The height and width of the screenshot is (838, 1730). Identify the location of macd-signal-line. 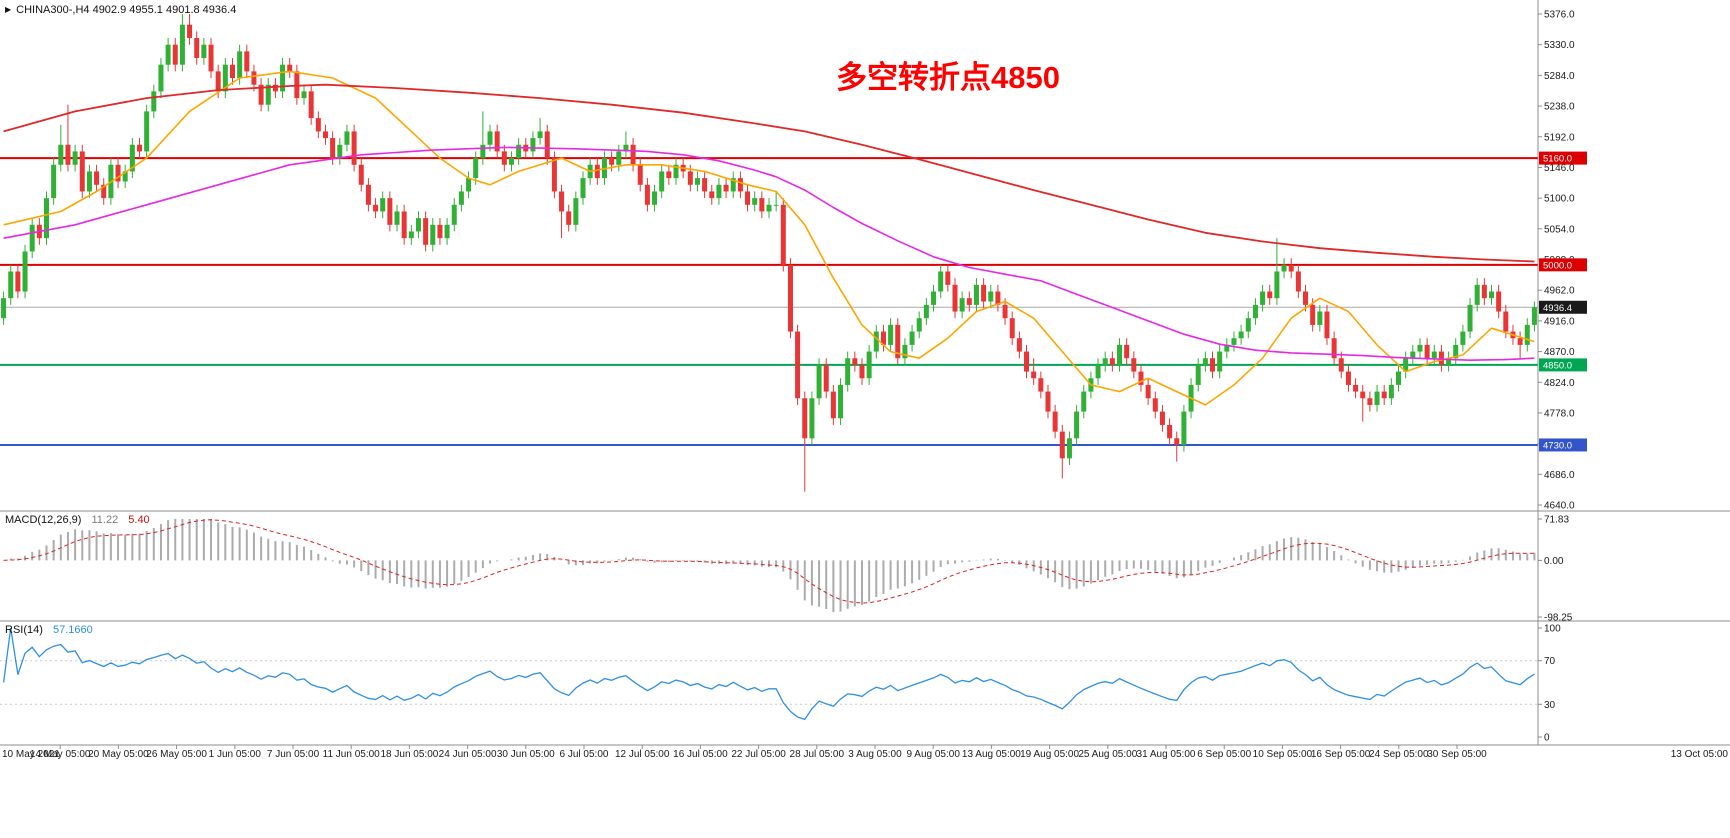
(769, 561).